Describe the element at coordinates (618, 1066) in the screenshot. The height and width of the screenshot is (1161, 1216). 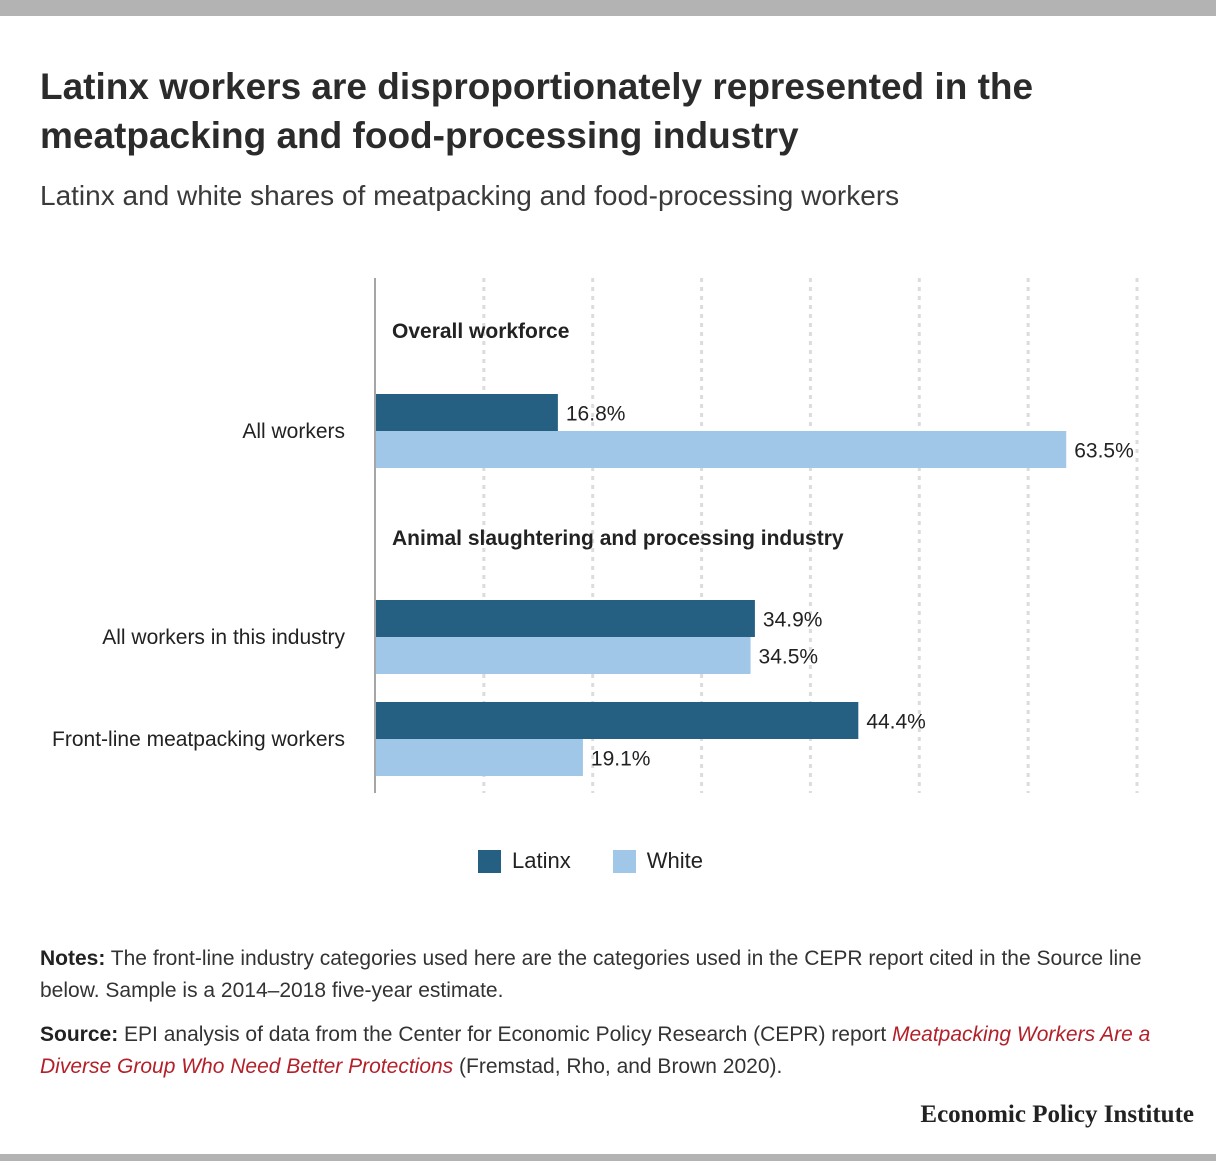
I see `source-text-after: (Fremstad, Rho, and Brown 2020).` at that location.